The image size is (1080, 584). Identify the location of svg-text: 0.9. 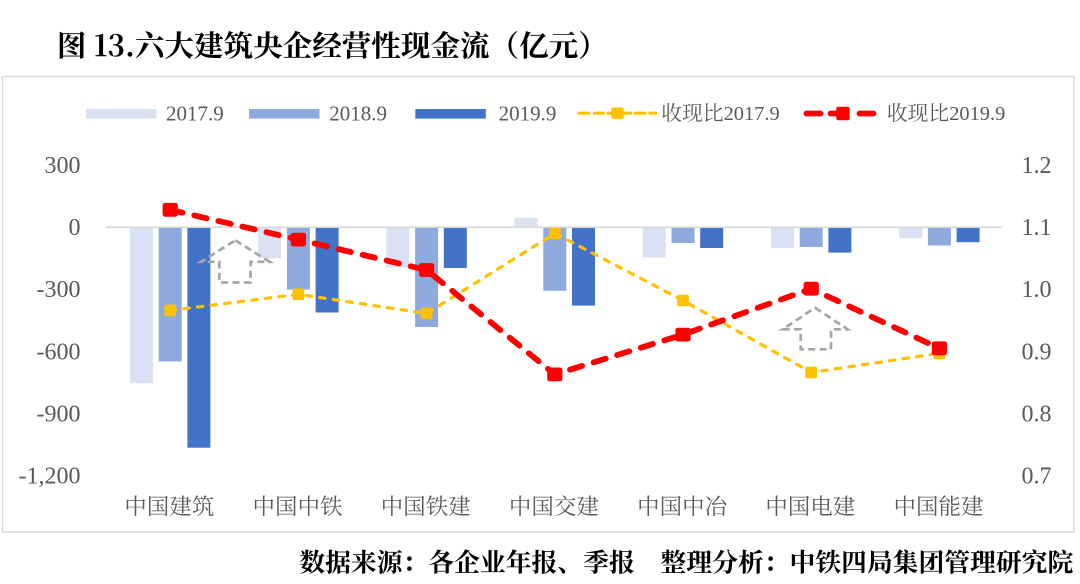
(1037, 352).